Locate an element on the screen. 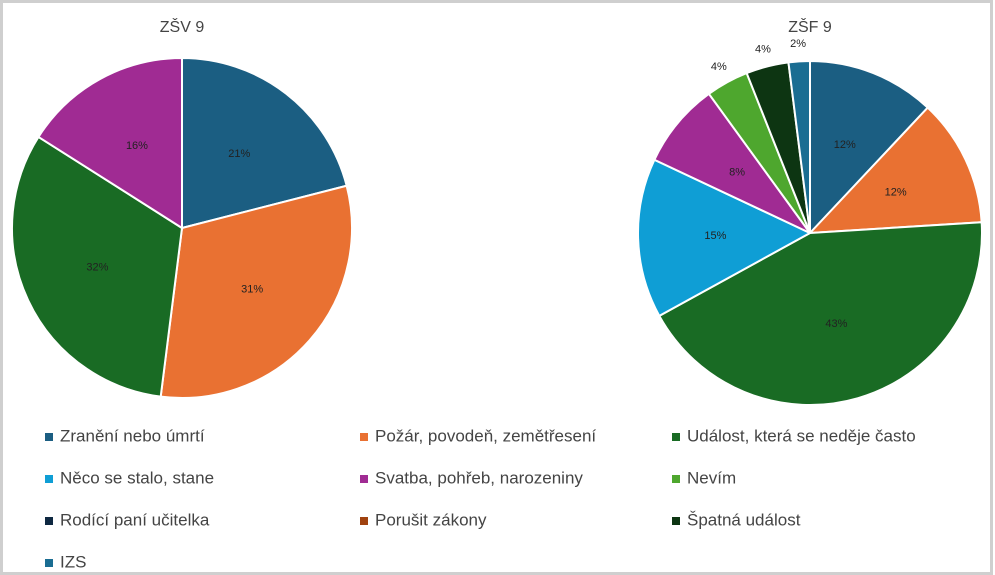  data-label: 2% is located at coordinates (798, 44).